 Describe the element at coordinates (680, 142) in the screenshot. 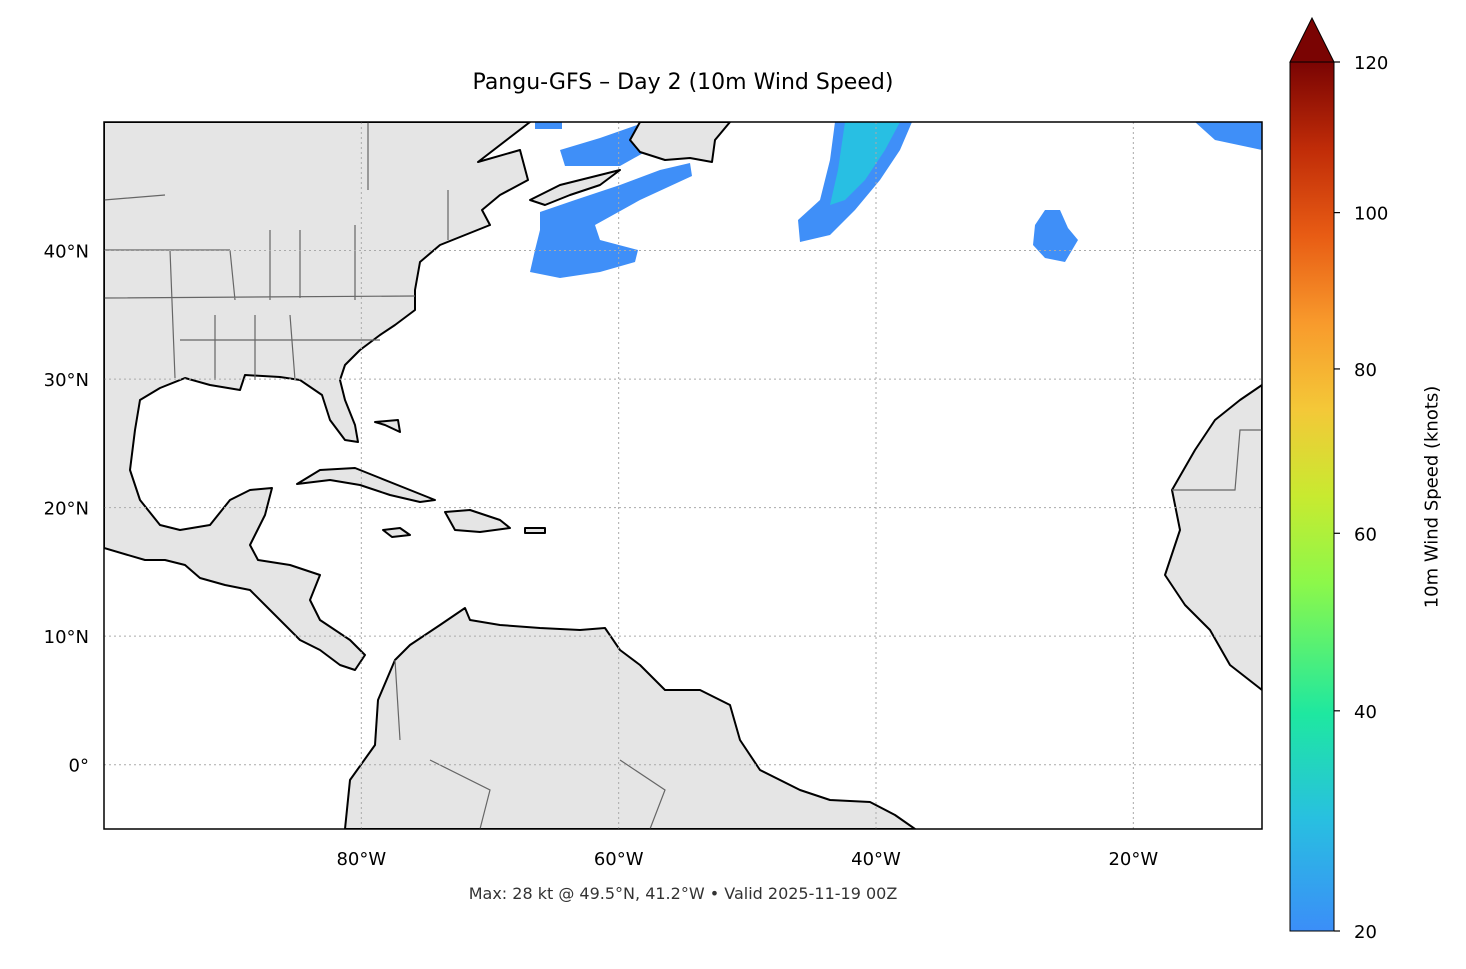

I see `land-newfoundland` at that location.